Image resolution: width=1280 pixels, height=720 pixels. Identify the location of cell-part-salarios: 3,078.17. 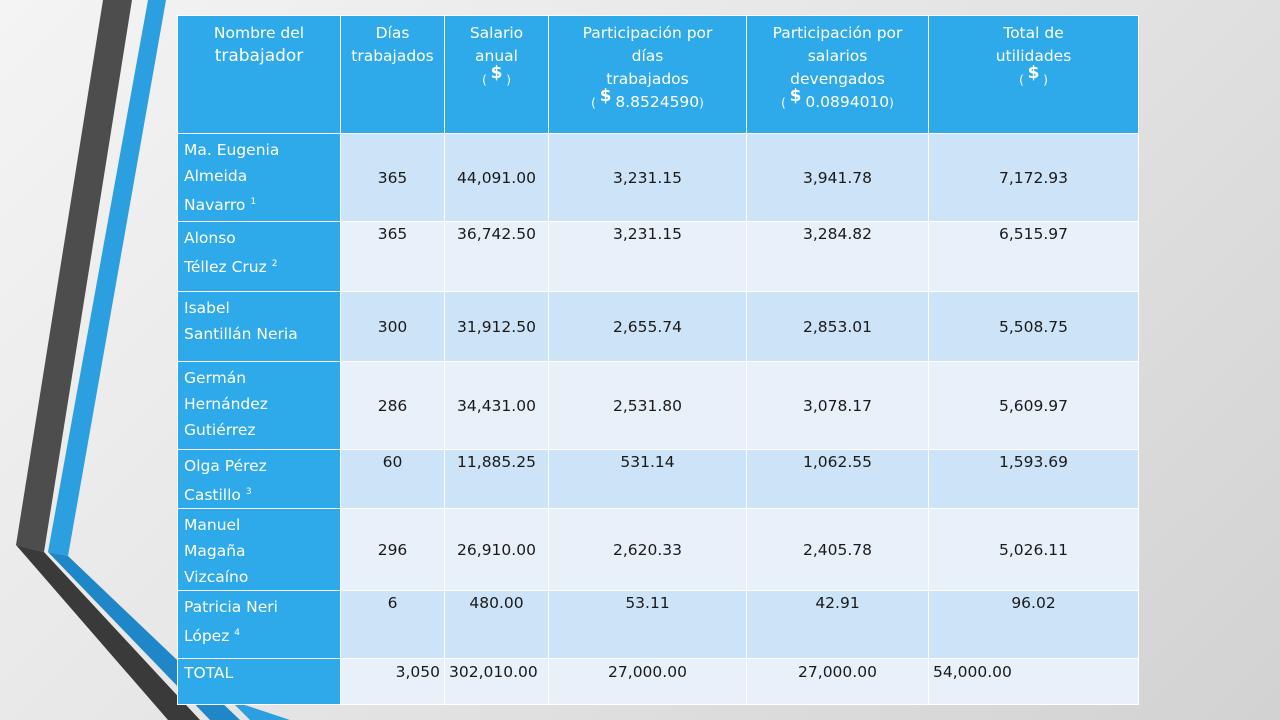
(837, 405).